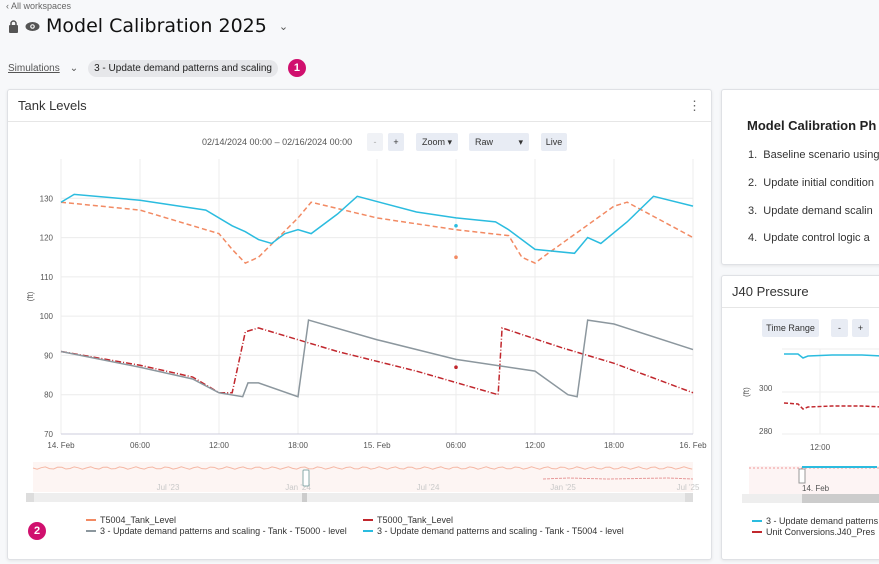  What do you see at coordinates (46, 277) in the screenshot?
I see `y-tick-label: 110` at bounding box center [46, 277].